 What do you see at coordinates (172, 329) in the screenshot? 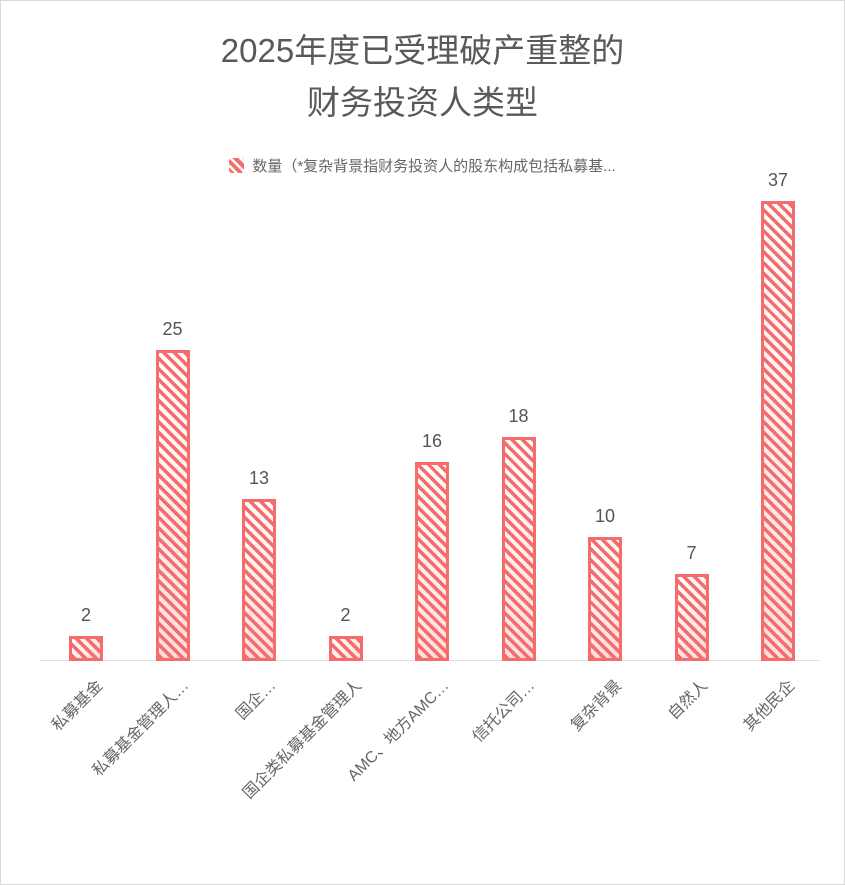
I see `bar-value-label: 25` at bounding box center [172, 329].